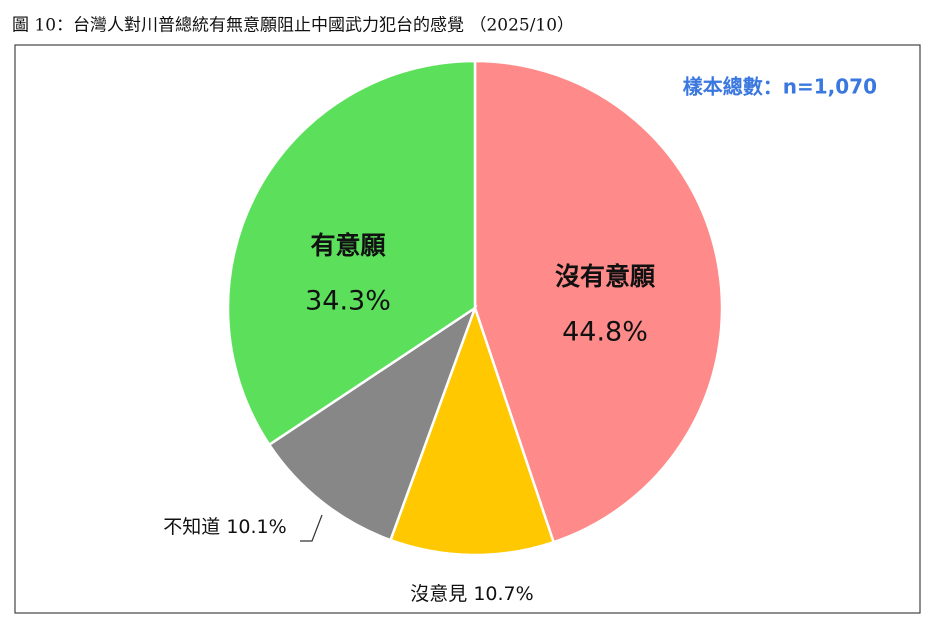  What do you see at coordinates (256, 527) in the screenshot?
I see `value-label: 10.1%` at bounding box center [256, 527].